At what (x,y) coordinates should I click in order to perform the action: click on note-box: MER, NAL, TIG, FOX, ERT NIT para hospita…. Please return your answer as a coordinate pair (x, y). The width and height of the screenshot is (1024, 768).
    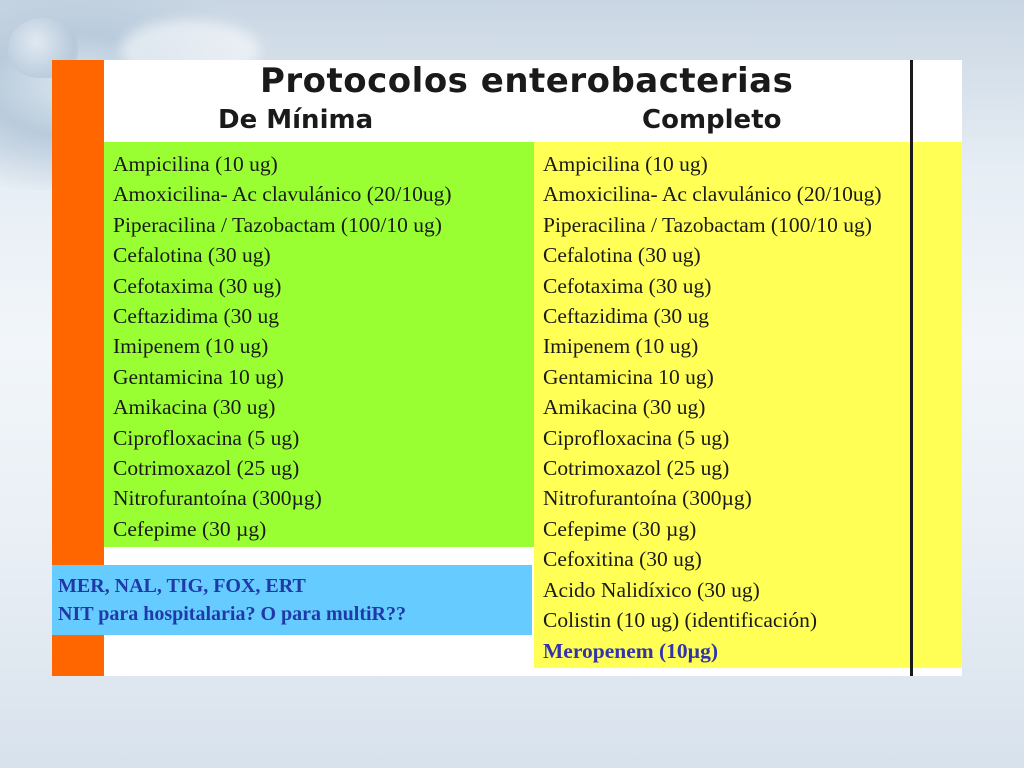
    Looking at the image, I should click on (292, 600).